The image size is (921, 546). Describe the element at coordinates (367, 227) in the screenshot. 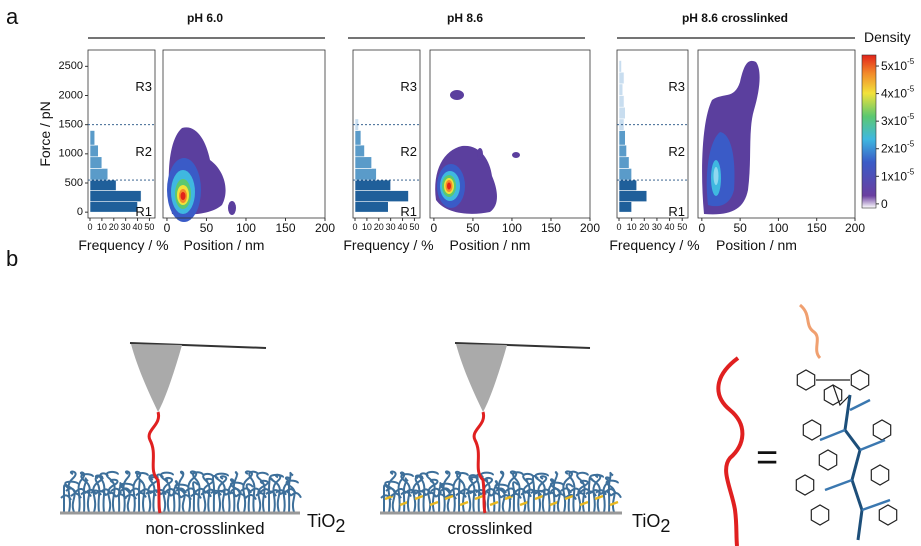

I see `x-tick-label: 10` at that location.